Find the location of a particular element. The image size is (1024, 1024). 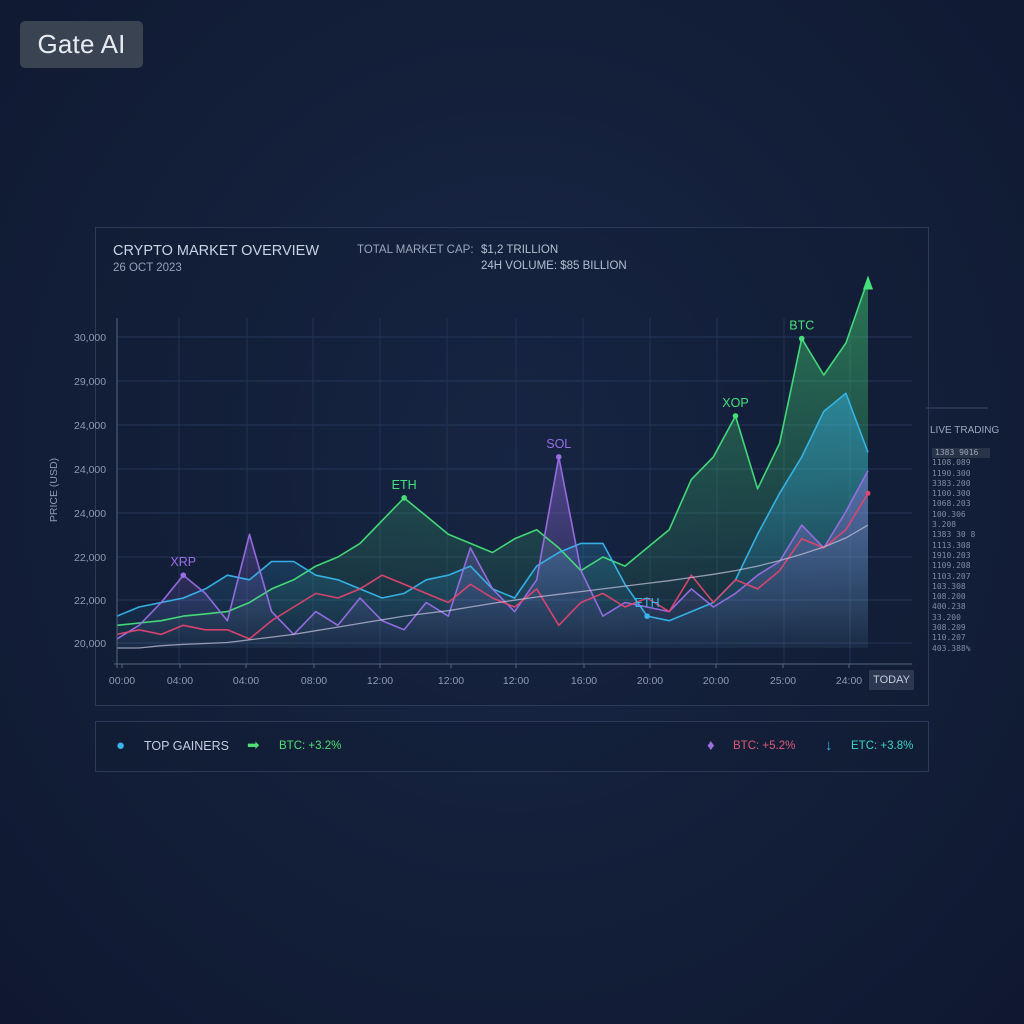

arrow-right-icon: ➡ is located at coordinates (253, 745).